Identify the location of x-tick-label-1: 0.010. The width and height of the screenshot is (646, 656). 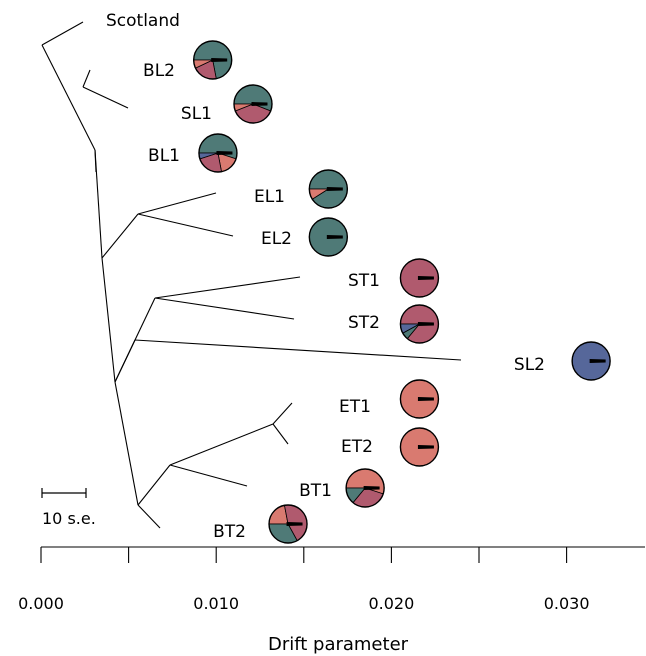
(216, 603).